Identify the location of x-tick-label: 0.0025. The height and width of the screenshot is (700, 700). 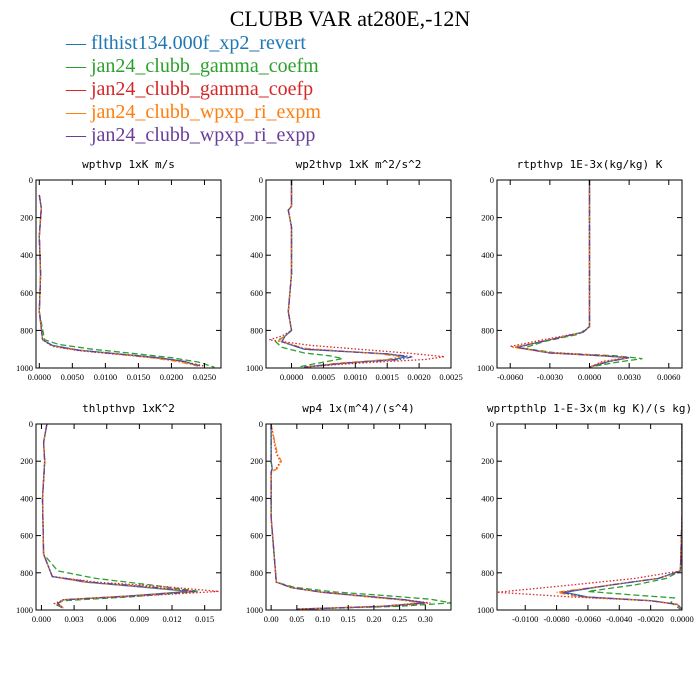
(450, 377).